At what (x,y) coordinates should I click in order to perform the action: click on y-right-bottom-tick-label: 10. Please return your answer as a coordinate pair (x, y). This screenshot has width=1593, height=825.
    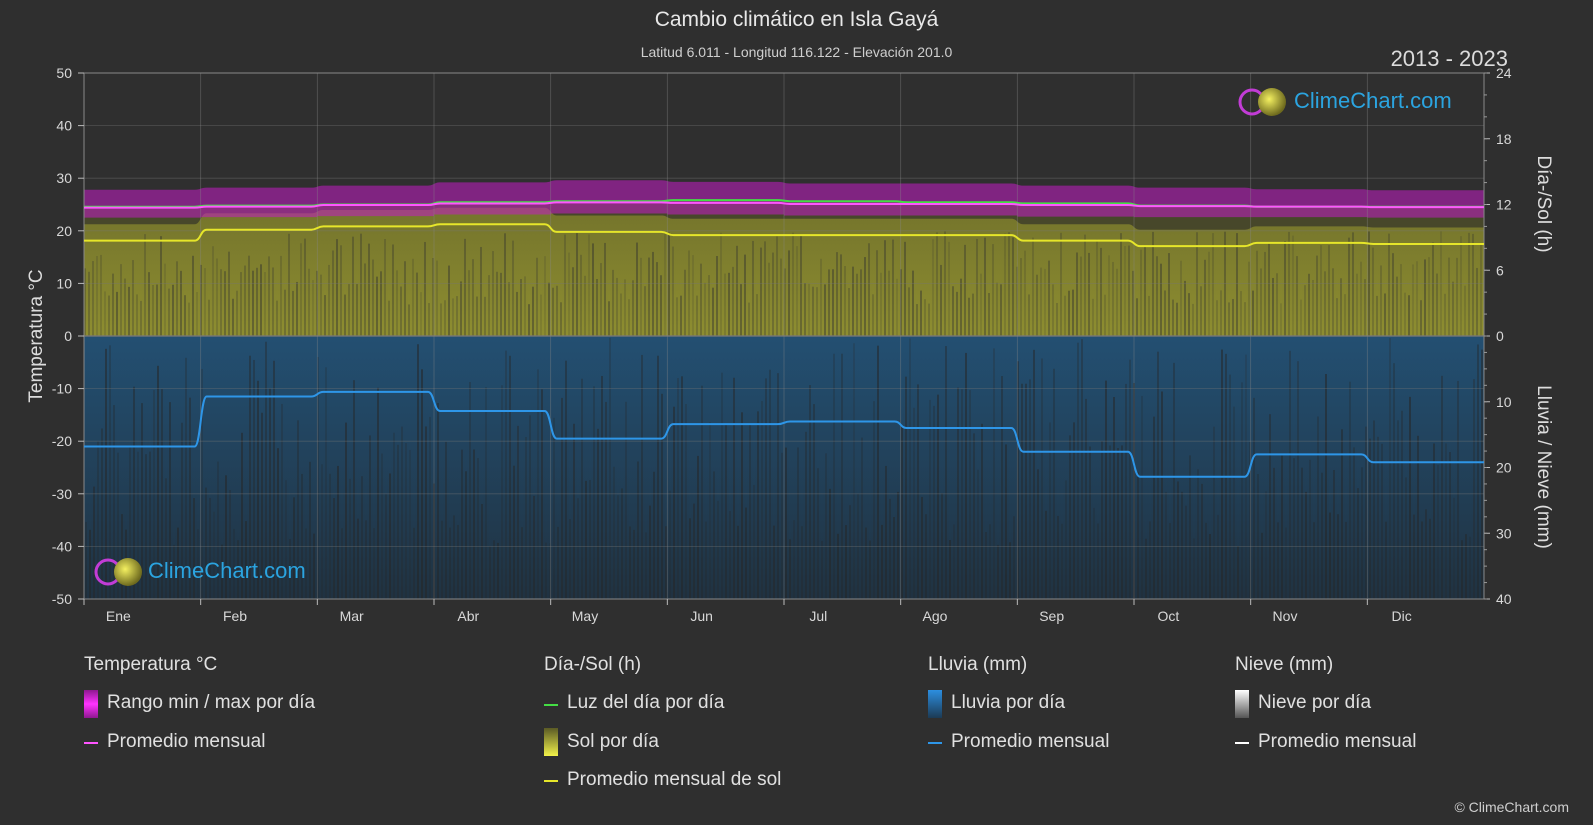
    Looking at the image, I should click on (1504, 402).